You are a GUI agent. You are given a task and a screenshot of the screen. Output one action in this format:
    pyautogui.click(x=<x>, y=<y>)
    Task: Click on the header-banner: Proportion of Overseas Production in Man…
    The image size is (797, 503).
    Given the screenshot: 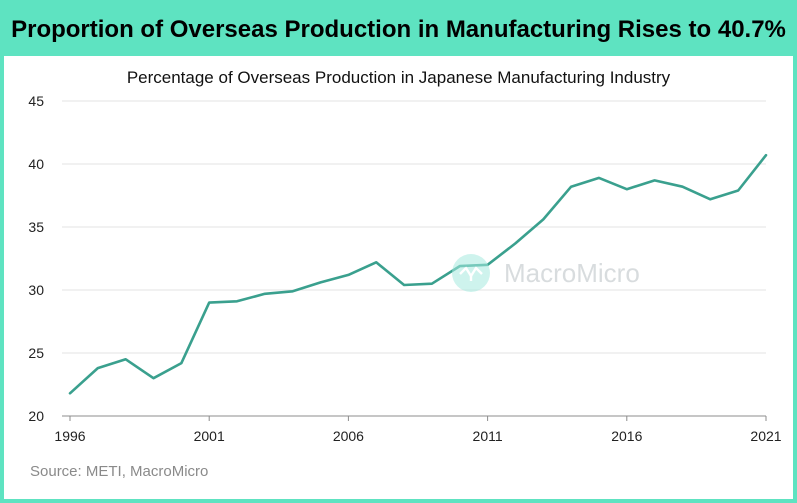 What is the action you would take?
    pyautogui.click(x=398, y=30)
    